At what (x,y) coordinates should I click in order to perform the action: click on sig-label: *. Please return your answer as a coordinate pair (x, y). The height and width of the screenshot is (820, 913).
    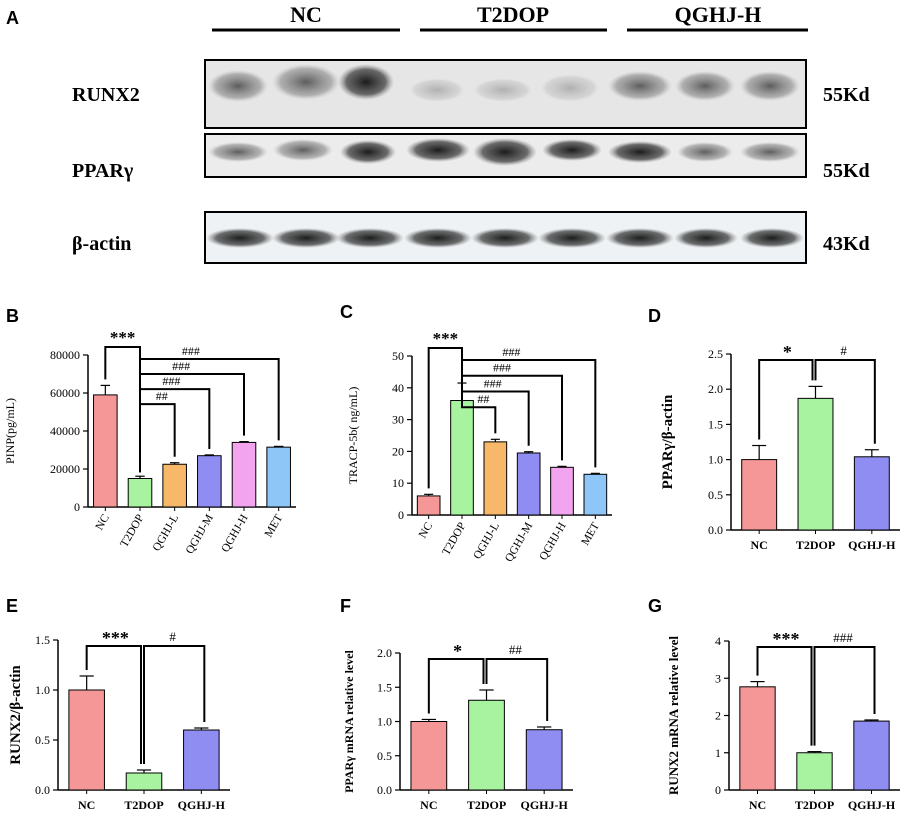
    Looking at the image, I should click on (457, 651).